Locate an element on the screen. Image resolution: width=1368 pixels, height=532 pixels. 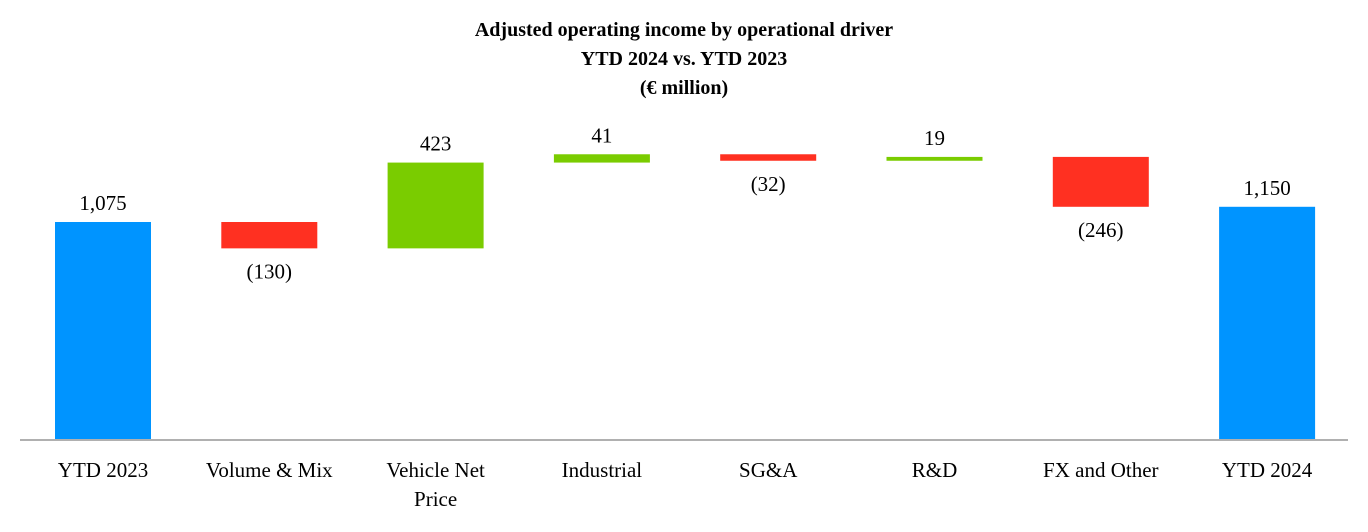
bar-vehicle-net-price is located at coordinates (435, 205).